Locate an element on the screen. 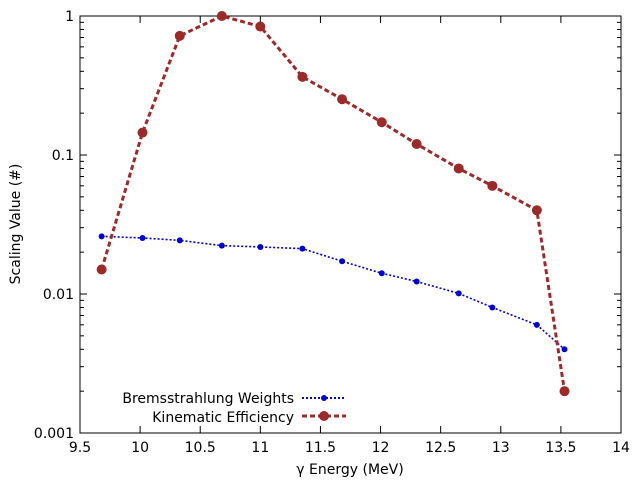  y-axis-label: Scaling Value (#) is located at coordinates (16, 224).